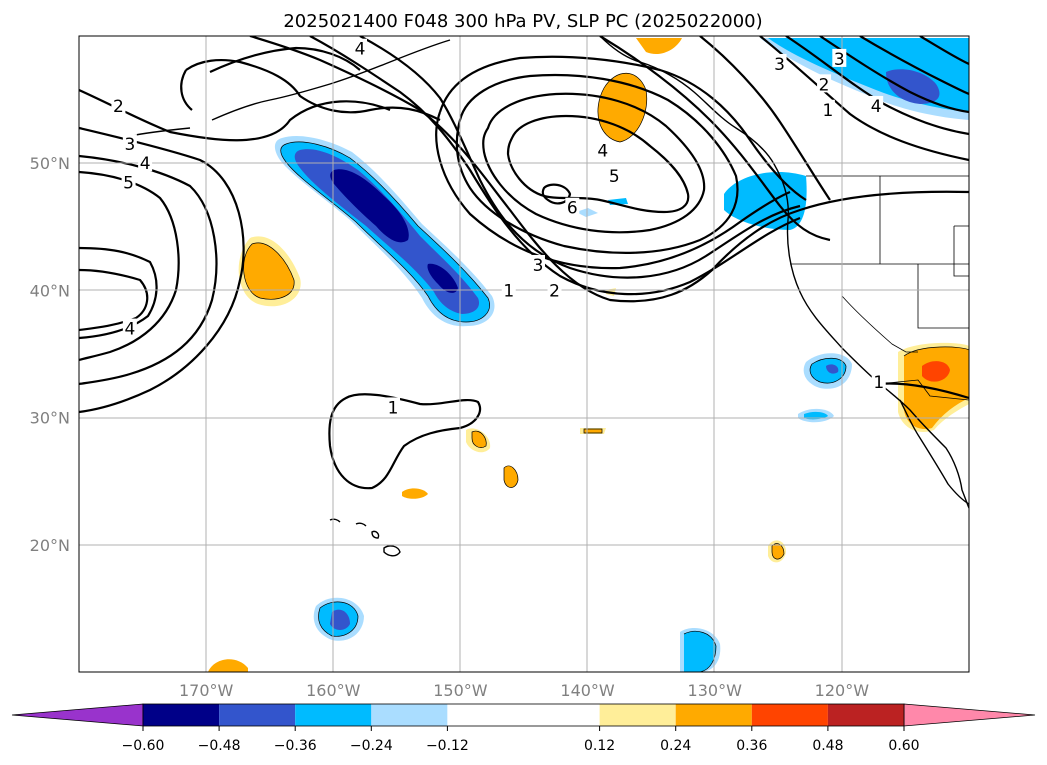 Image resolution: width=1047 pixels, height=765 pixels. Describe the element at coordinates (50, 418) in the screenshot. I see `y-tick-label: 30°N` at that location.